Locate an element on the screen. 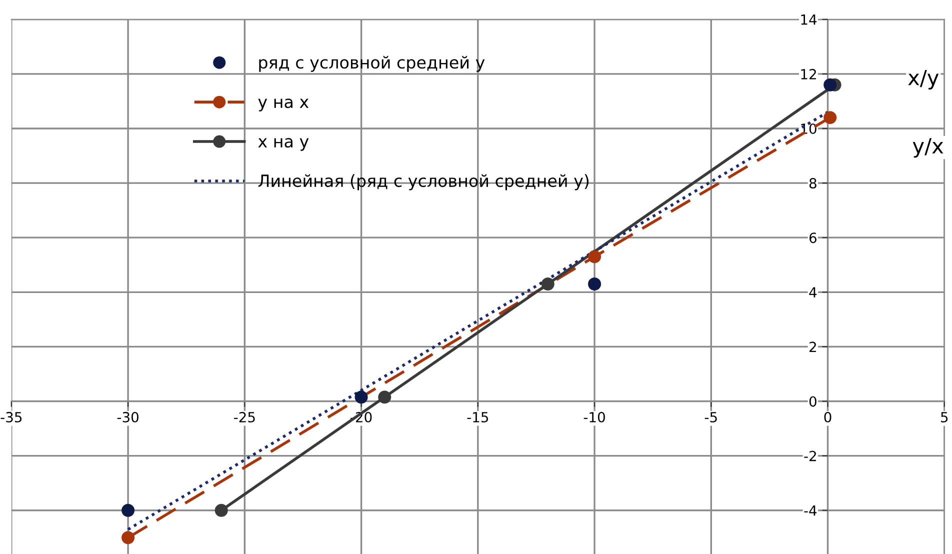 The width and height of the screenshot is (952, 554). legend-label: Линейная (ряд с условной средней y) is located at coordinates (423, 182).